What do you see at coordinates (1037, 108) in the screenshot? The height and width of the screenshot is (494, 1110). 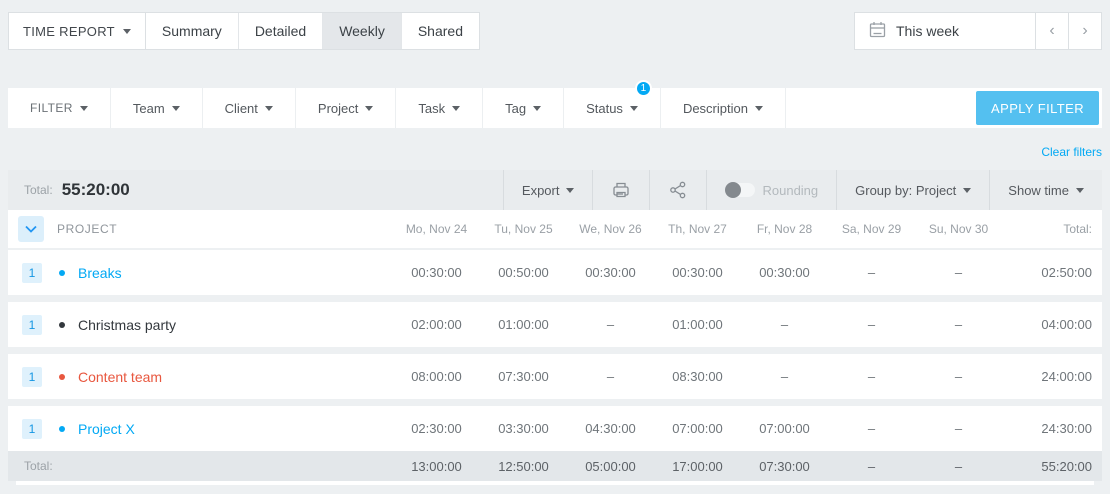 I see `apply-filter-button: APPLY FILTER` at bounding box center [1037, 108].